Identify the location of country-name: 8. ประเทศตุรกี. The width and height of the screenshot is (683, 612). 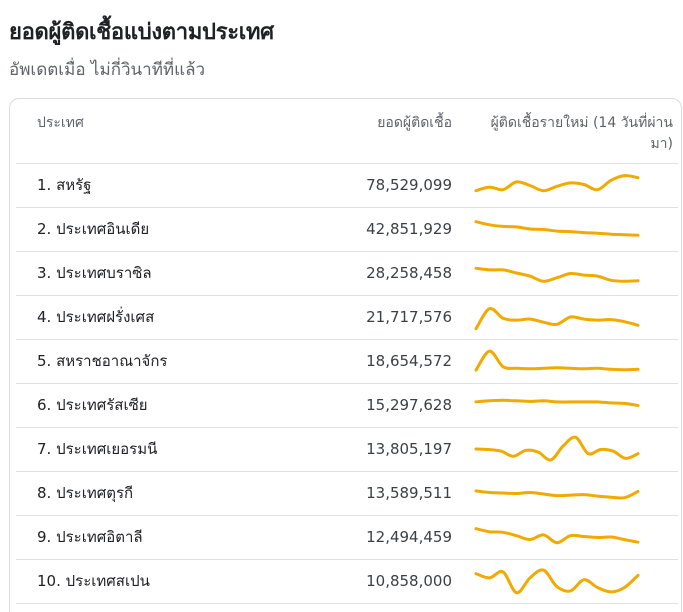
(85, 493).